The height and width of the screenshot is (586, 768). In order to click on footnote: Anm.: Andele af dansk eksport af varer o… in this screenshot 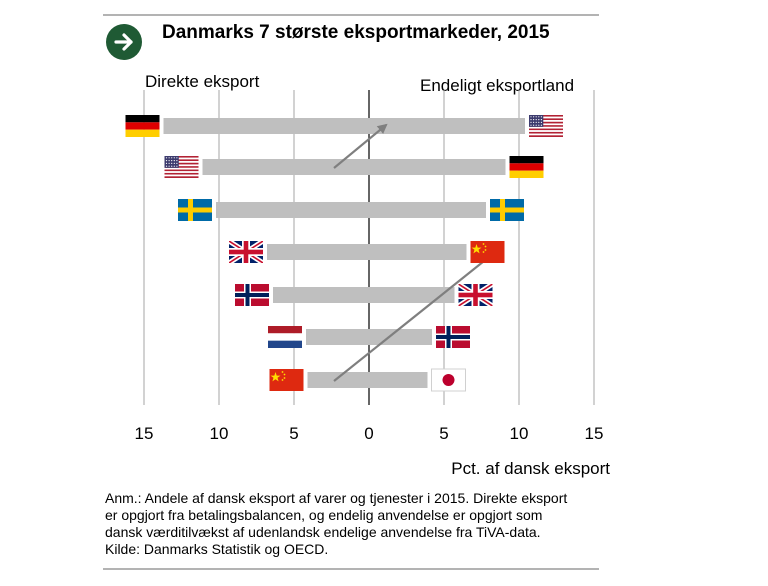, I will do `click(365, 524)`.